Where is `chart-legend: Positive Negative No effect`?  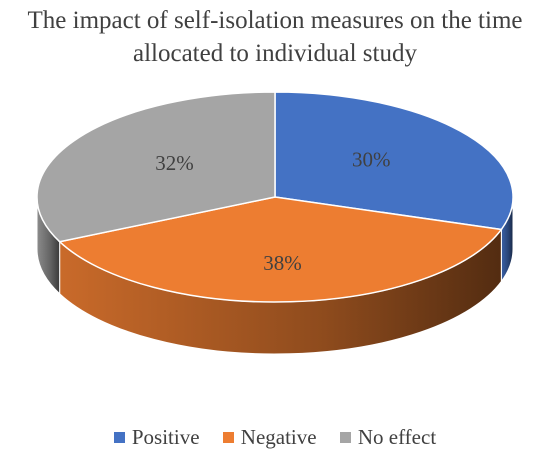 chart-legend: Positive Negative No effect is located at coordinates (275, 437).